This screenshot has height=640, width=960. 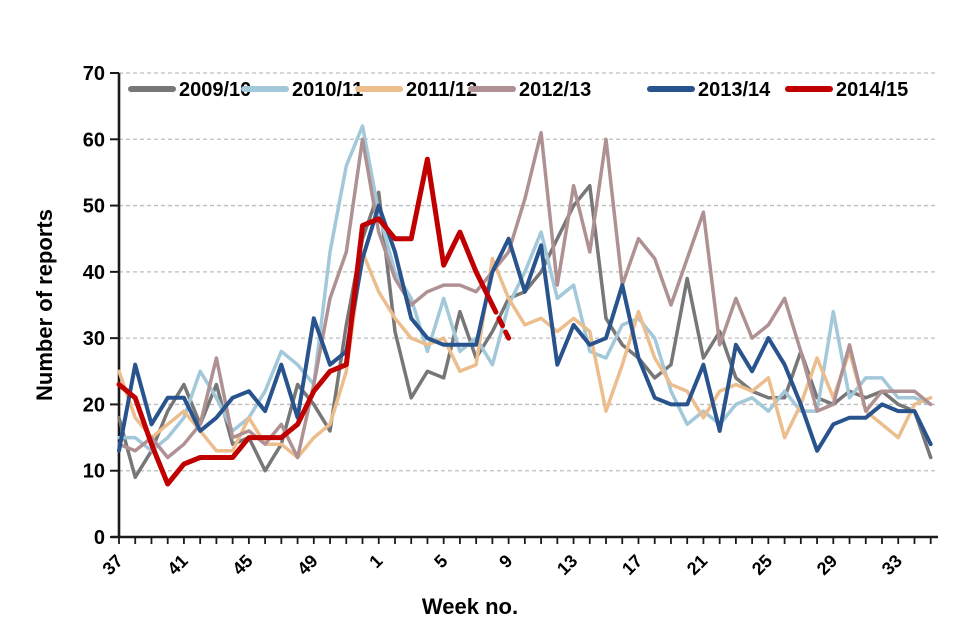 What do you see at coordinates (827, 565) in the screenshot?
I see `x-tick-label-week-29: 29` at bounding box center [827, 565].